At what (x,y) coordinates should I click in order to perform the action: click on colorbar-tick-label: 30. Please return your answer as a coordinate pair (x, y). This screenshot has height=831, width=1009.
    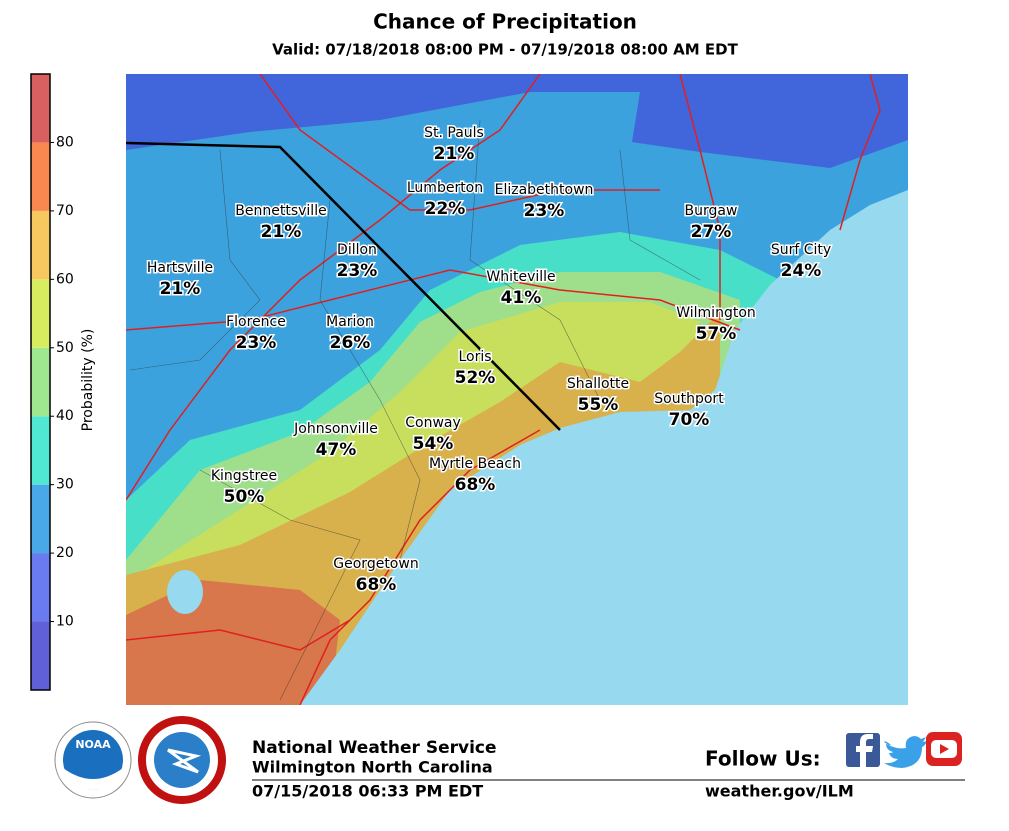
    Looking at the image, I should click on (65, 485).